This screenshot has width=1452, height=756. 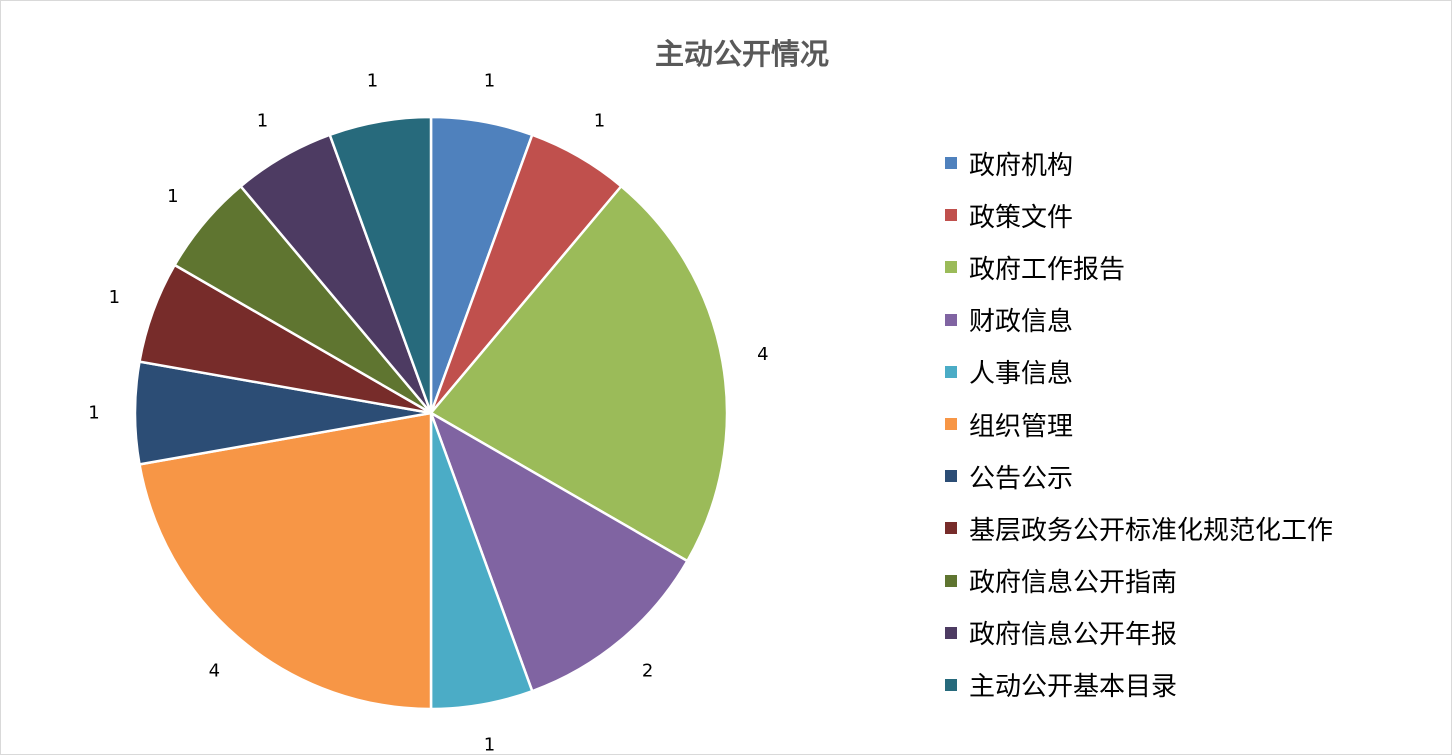 What do you see at coordinates (1139, 320) in the screenshot?
I see `legend-item: 财政信息` at bounding box center [1139, 320].